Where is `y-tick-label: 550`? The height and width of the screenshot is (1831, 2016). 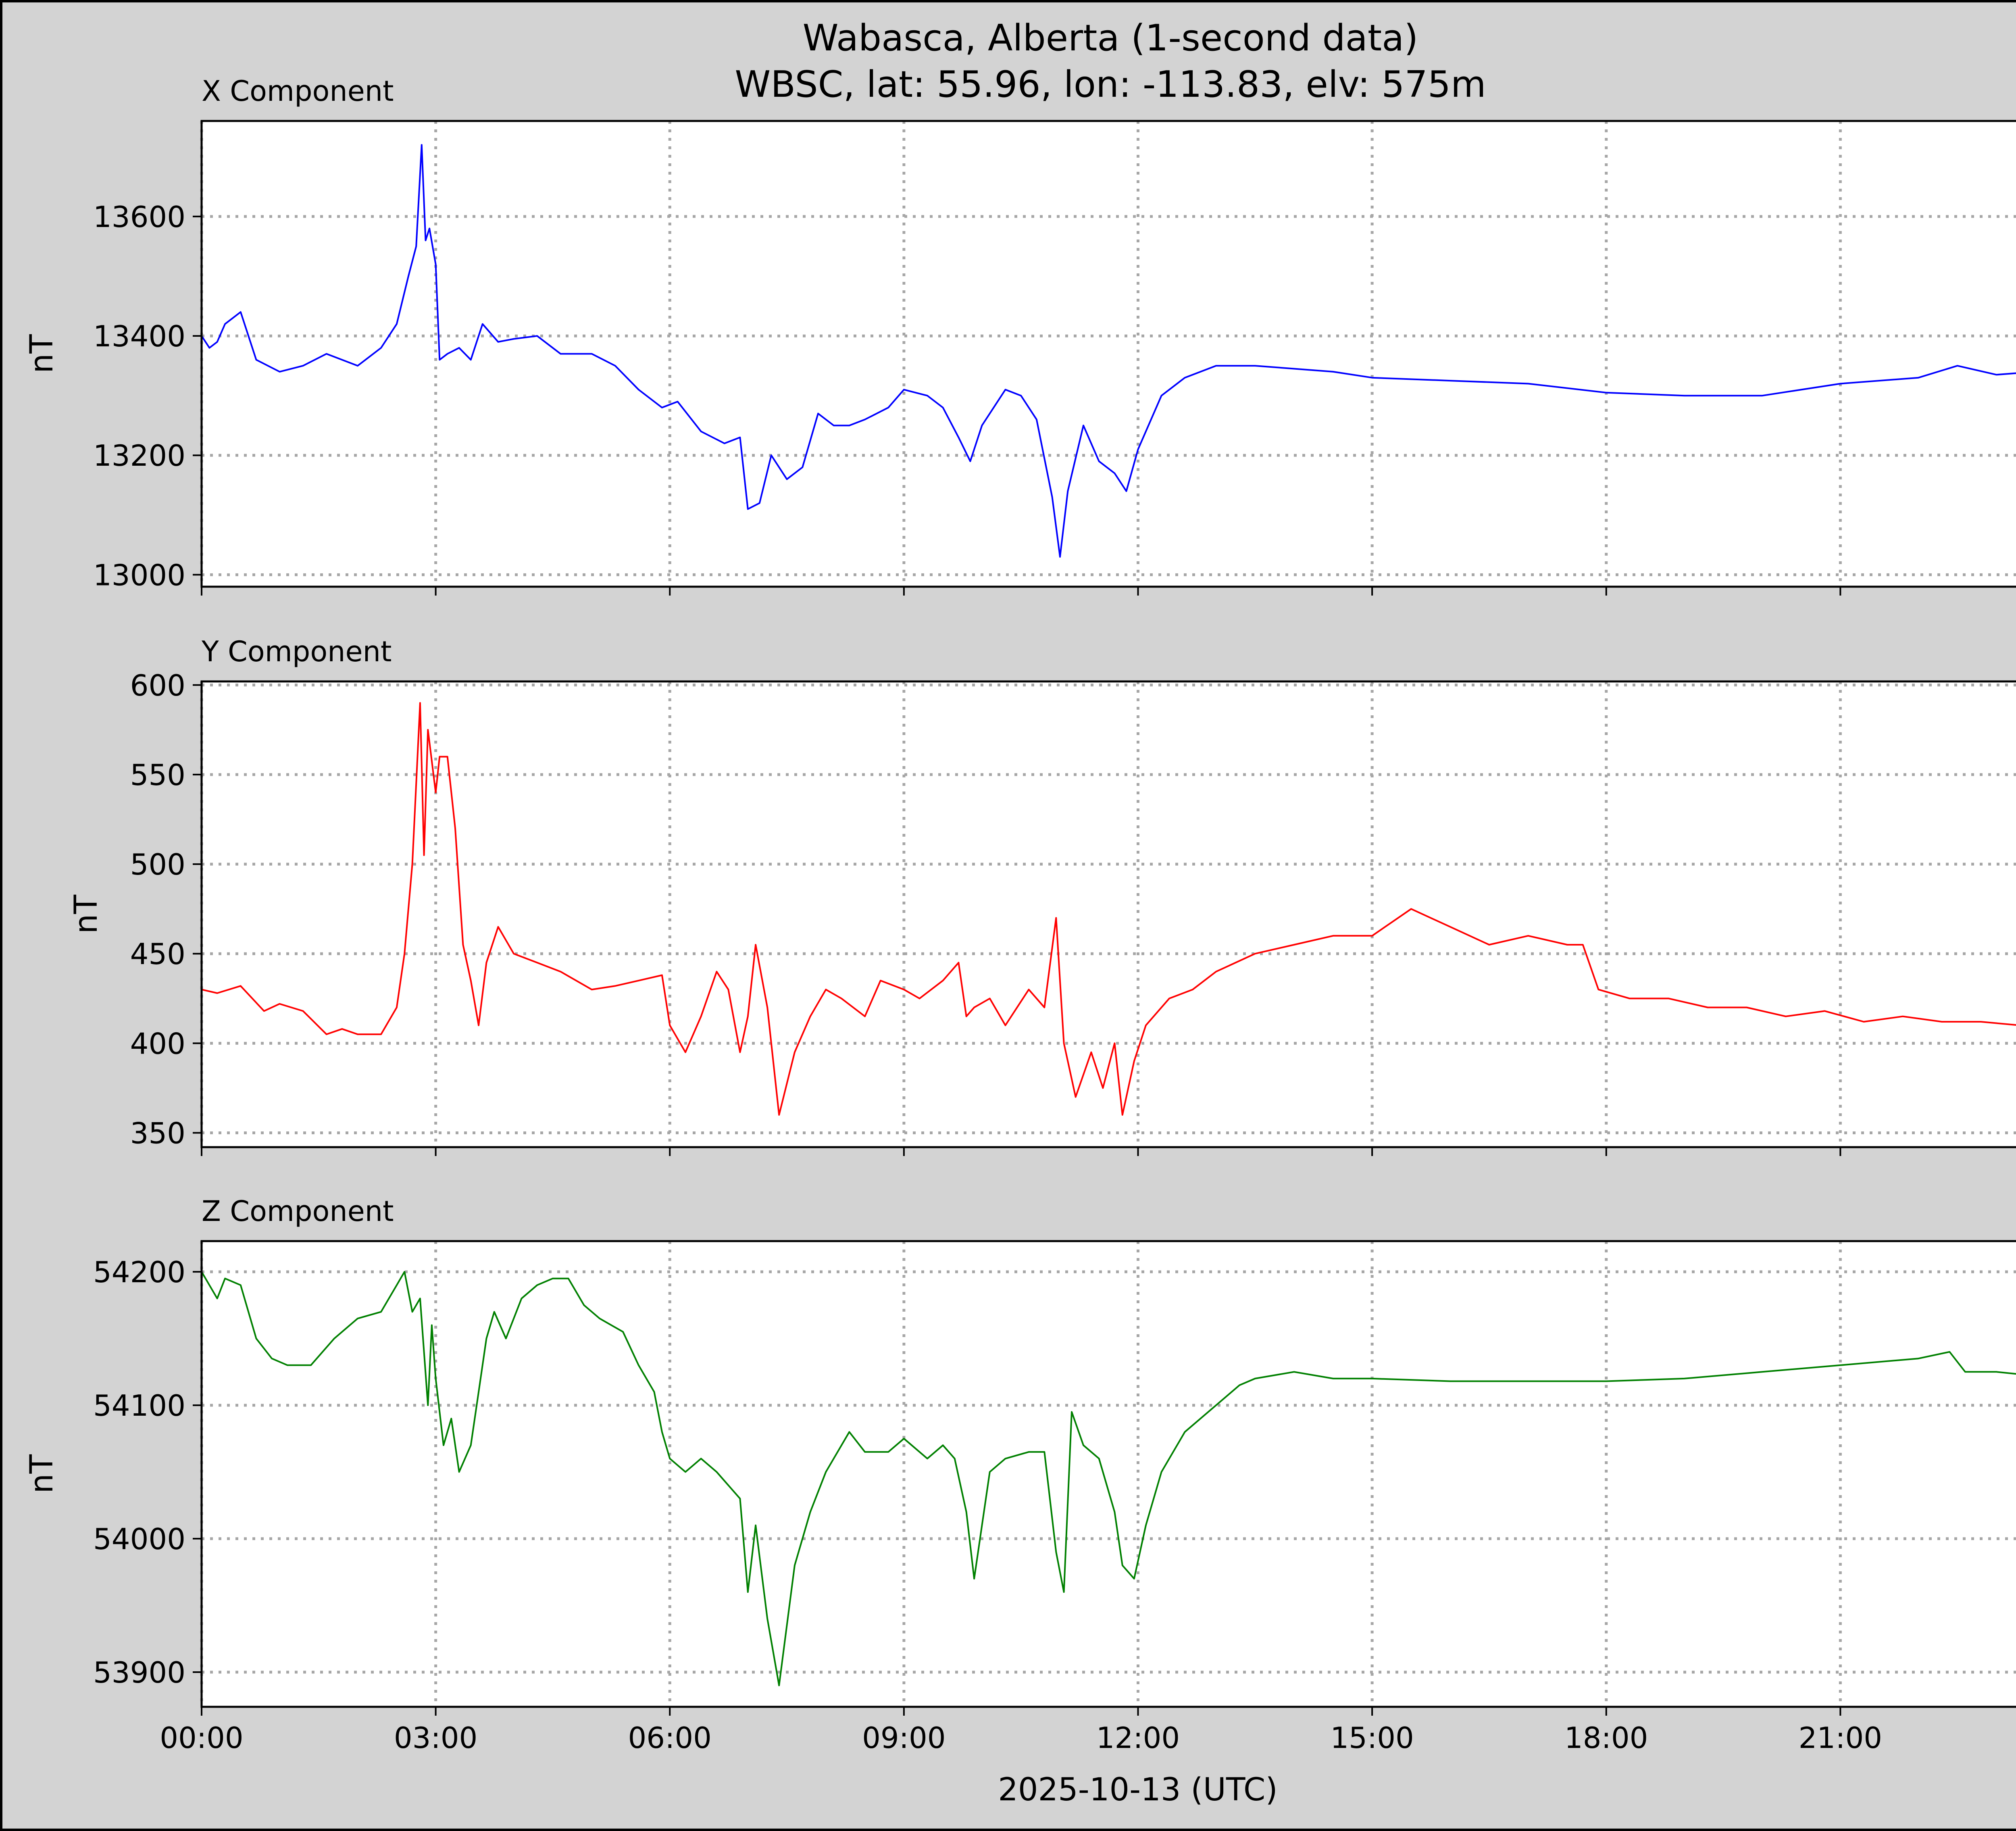 y-tick-label: 550 is located at coordinates (157, 775).